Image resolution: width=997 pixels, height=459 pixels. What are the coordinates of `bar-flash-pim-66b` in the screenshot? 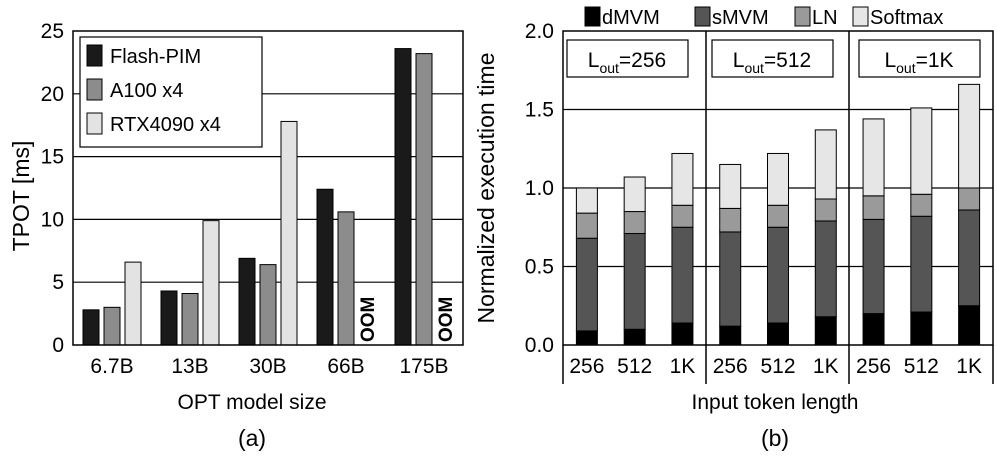 It's located at (325, 267).